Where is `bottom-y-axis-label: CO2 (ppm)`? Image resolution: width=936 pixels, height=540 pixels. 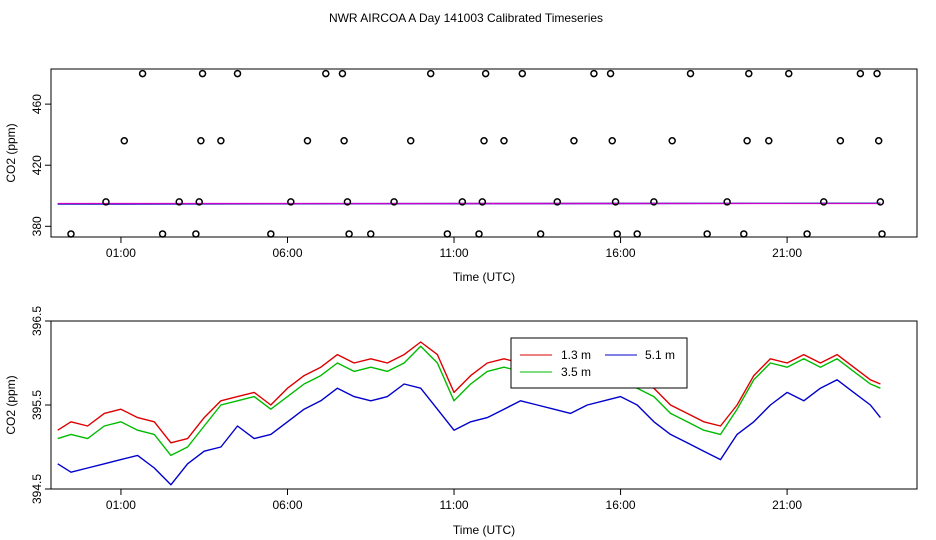 bottom-y-axis-label: CO2 (ppm) is located at coordinates (11, 404).